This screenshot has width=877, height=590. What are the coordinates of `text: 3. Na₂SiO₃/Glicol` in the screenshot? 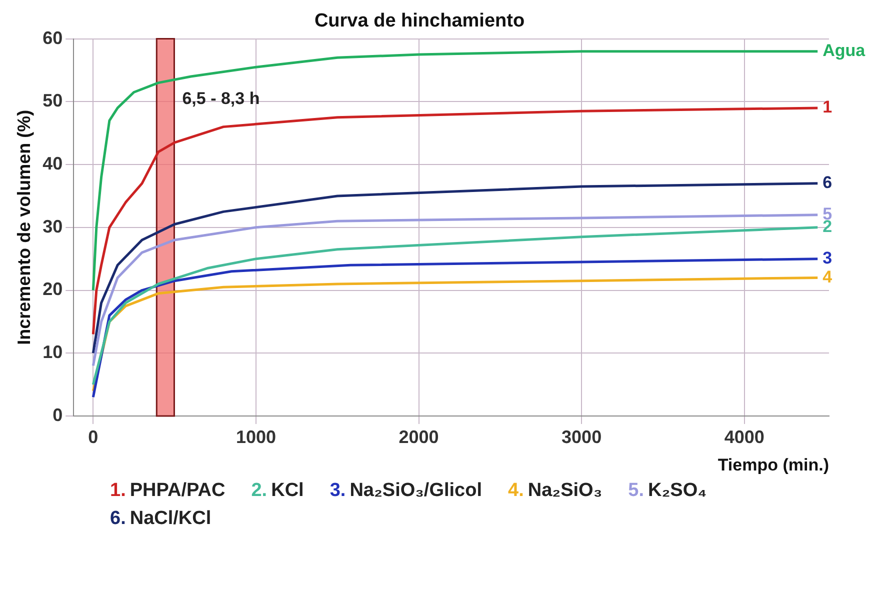 It's located at (406, 490).